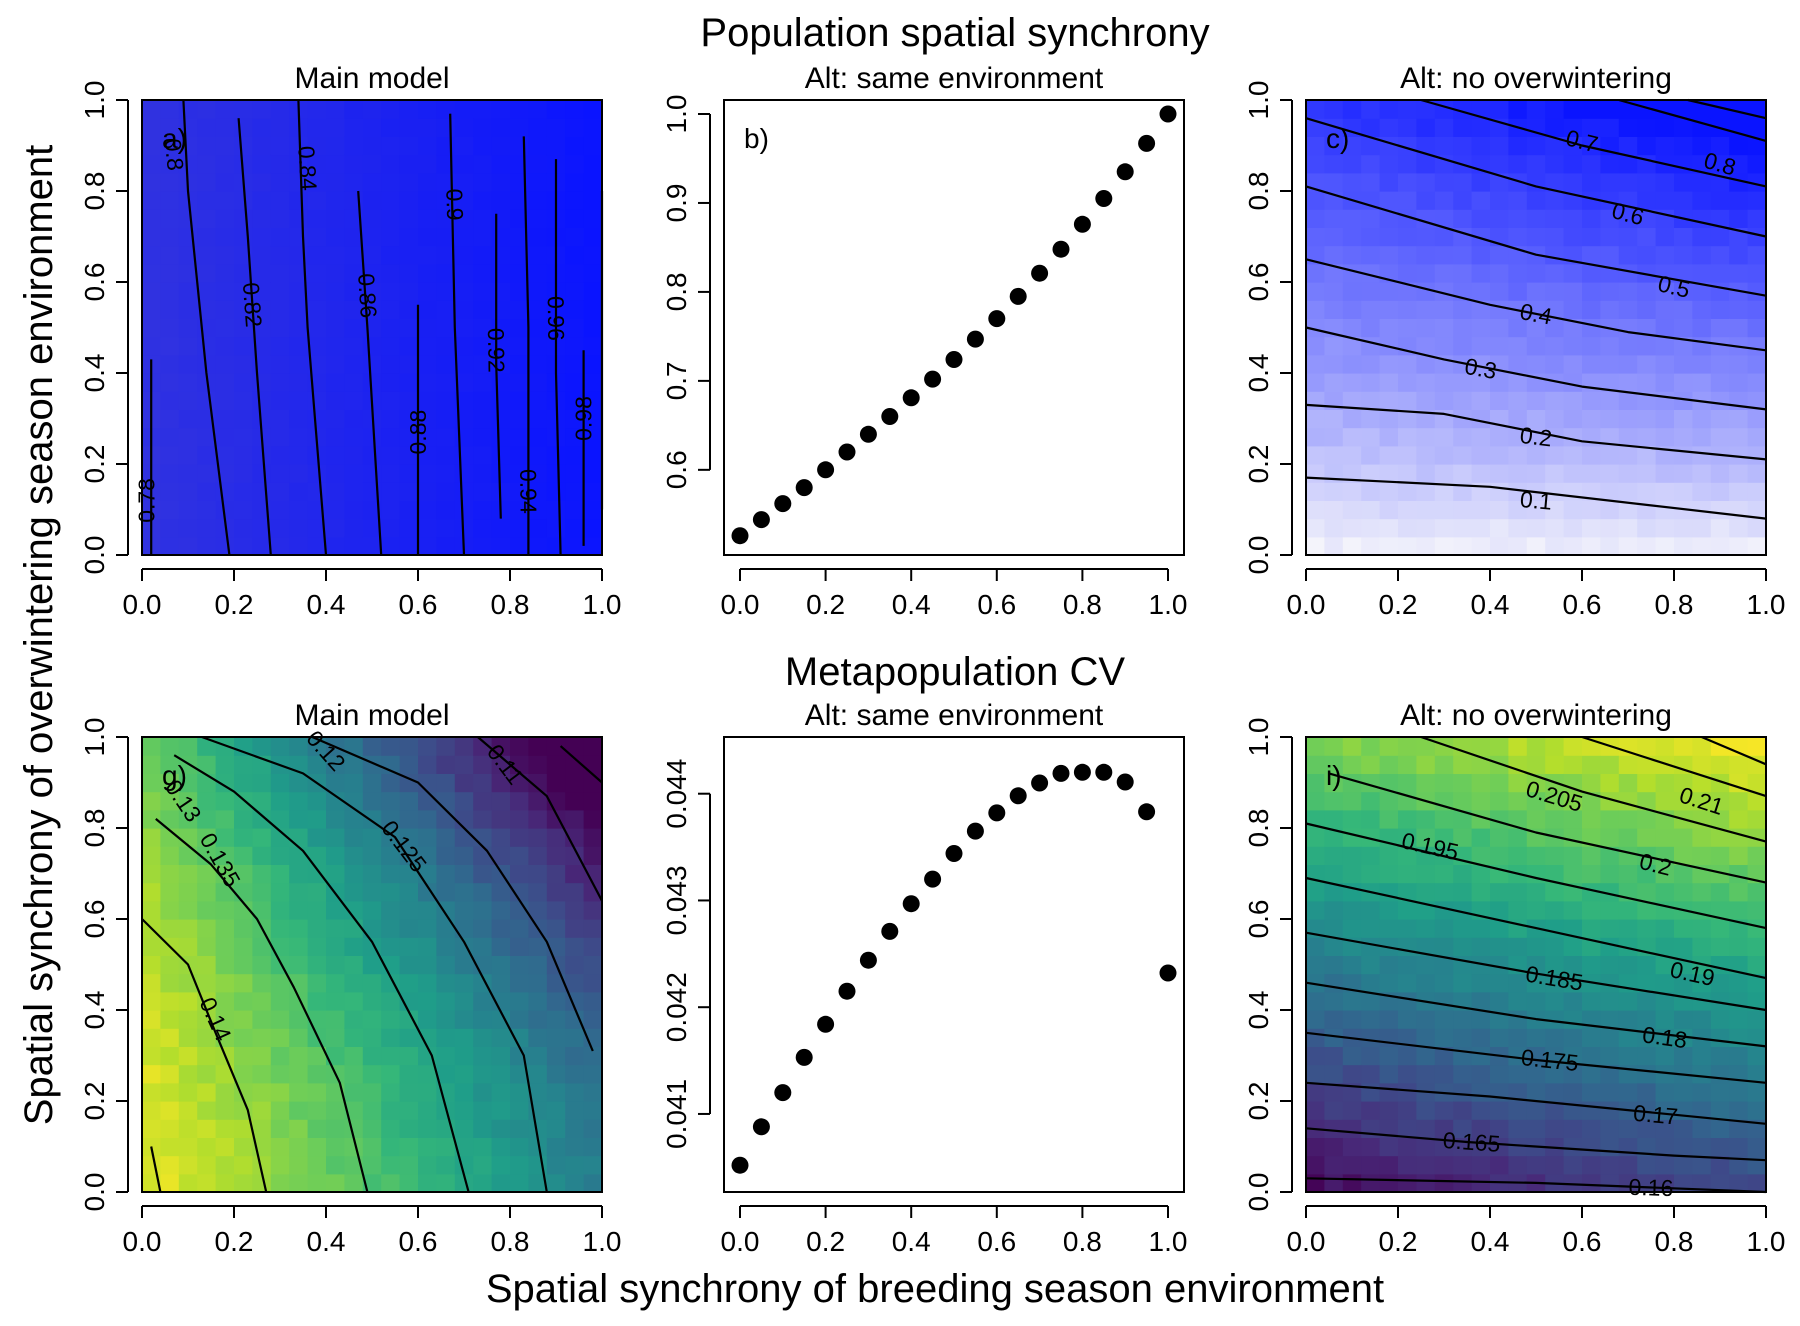 This screenshot has width=1800, height=1326. What do you see at coordinates (206, 327) in the screenshot?
I see `contour-line` at bounding box center [206, 327].